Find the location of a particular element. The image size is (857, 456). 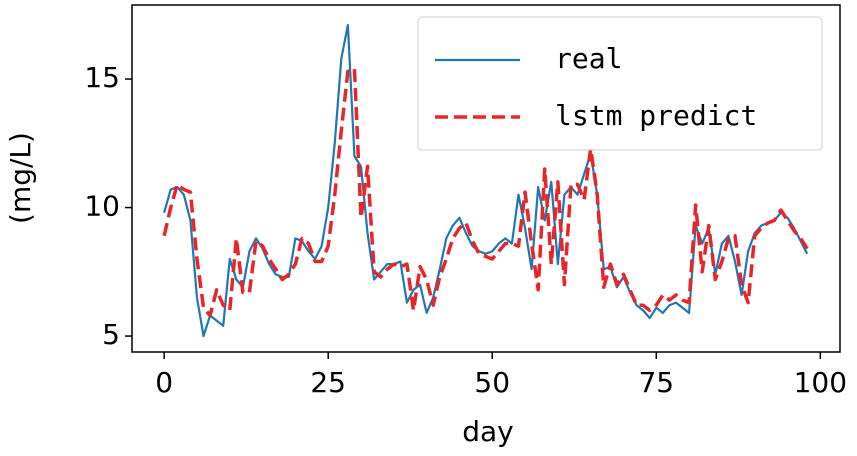

x-tick-label: 50 is located at coordinates (492, 382).